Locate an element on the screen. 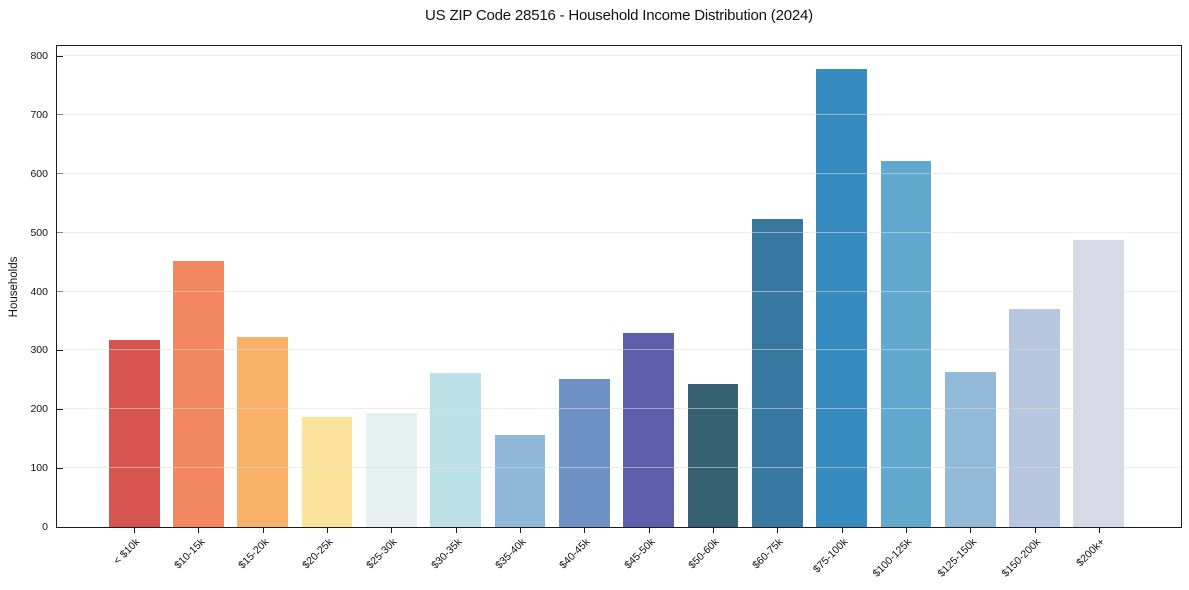 This screenshot has width=1189, height=590. bar-slot: $100-125k is located at coordinates (904, 313).